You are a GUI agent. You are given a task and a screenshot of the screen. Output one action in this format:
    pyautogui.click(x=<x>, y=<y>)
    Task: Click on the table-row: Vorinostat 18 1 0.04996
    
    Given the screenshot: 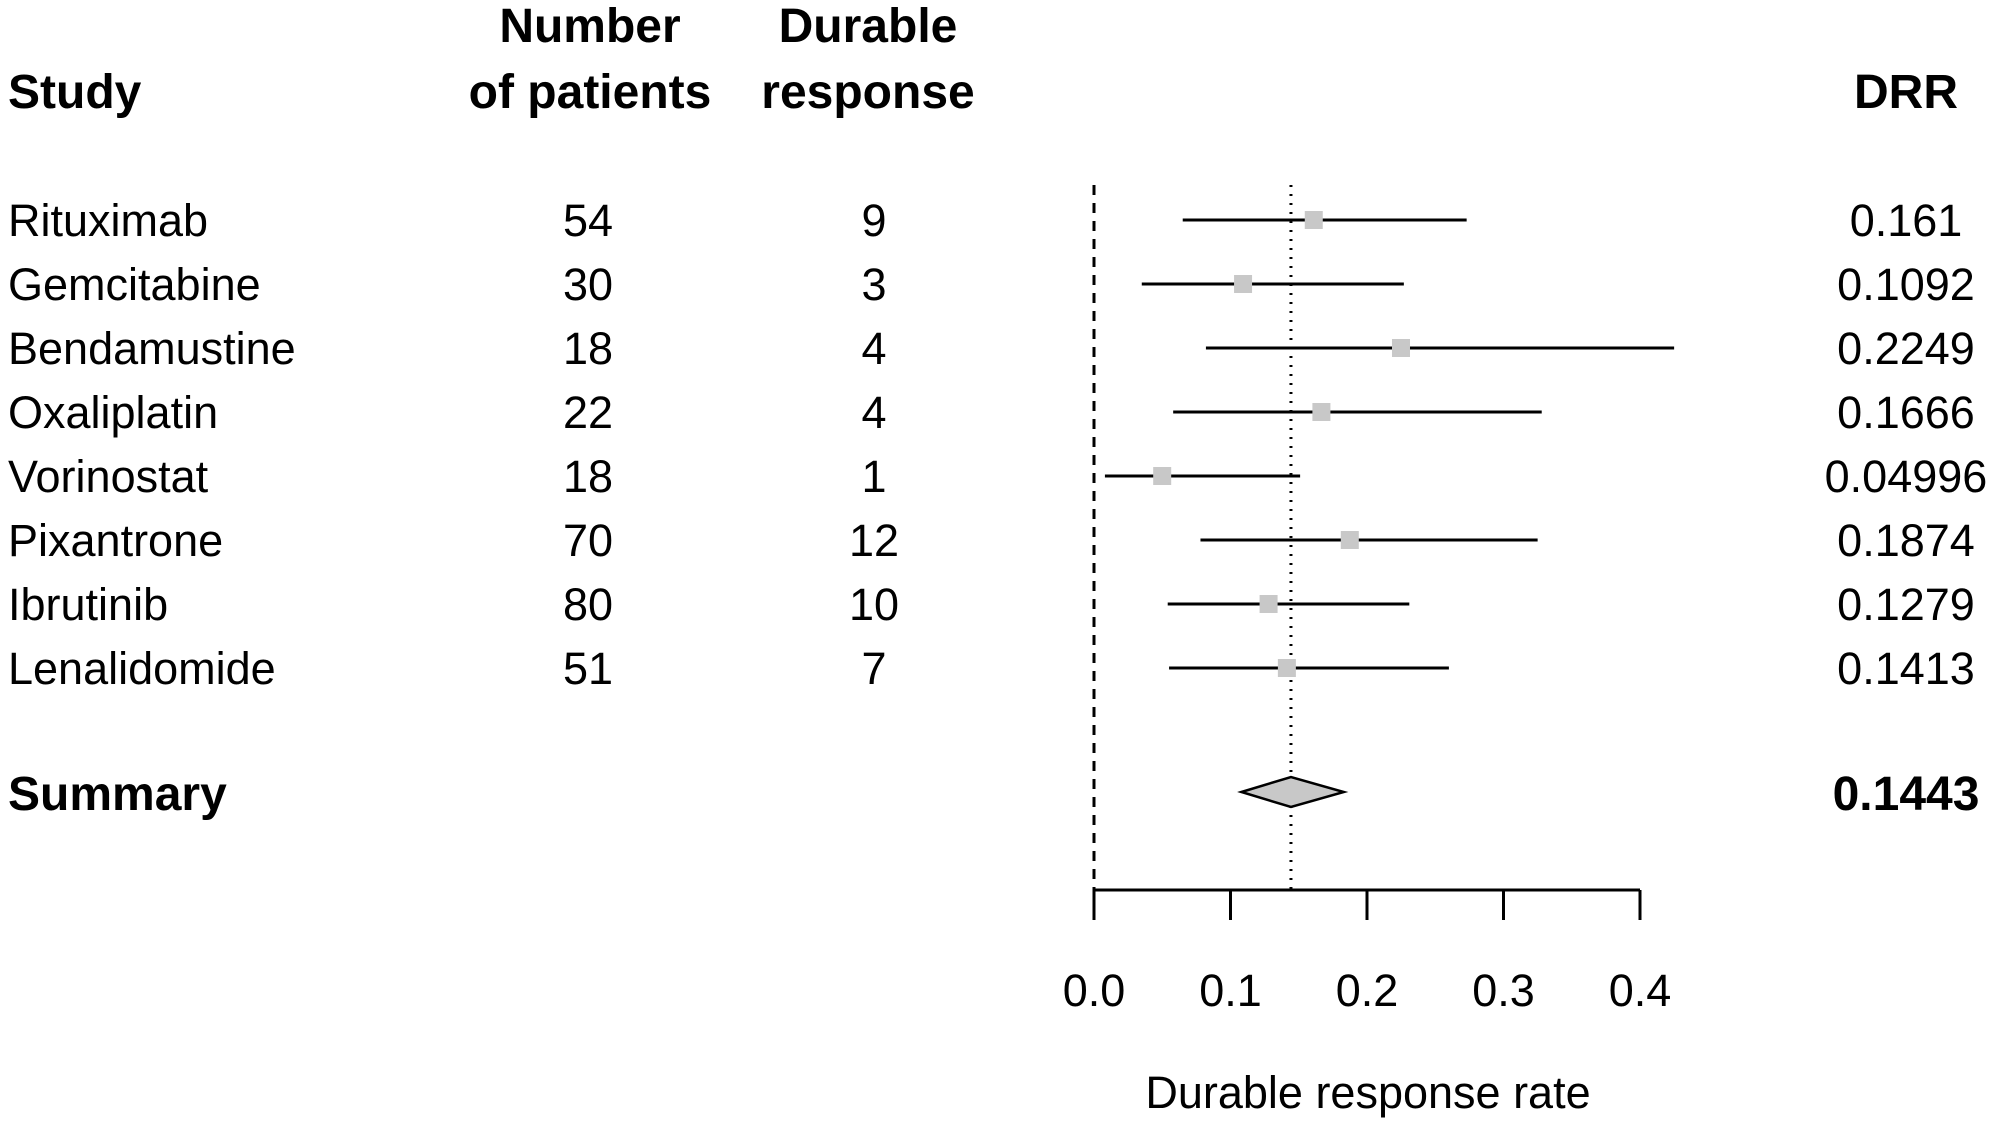 What is the action you would take?
    pyautogui.click(x=997, y=476)
    